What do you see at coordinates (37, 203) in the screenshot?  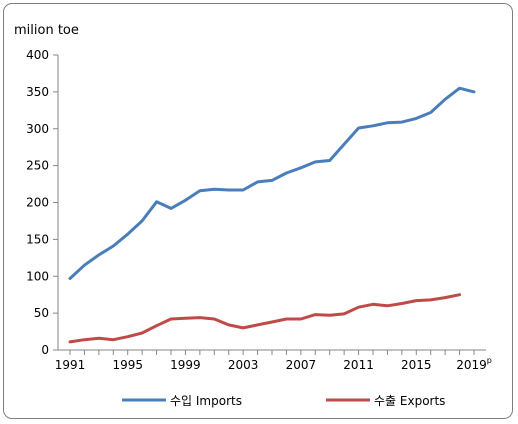 I see `y-tick-label: 200` at bounding box center [37, 203].